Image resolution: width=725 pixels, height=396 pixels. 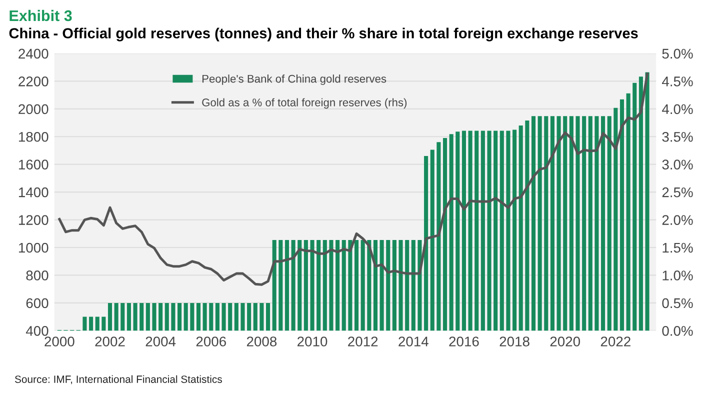 I want to click on x-tick-label: 2014, so click(x=413, y=341).